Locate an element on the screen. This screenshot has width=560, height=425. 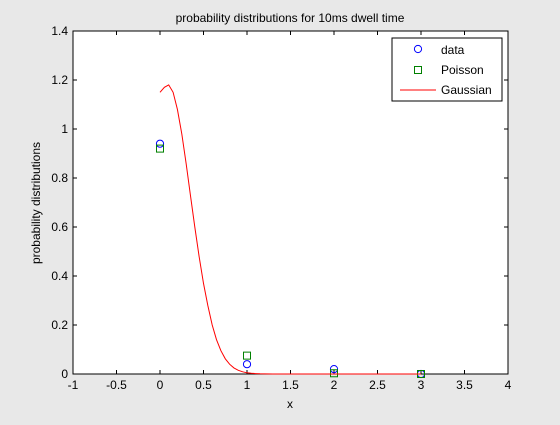
y-tick-label: 0.8 is located at coordinates (59, 178).